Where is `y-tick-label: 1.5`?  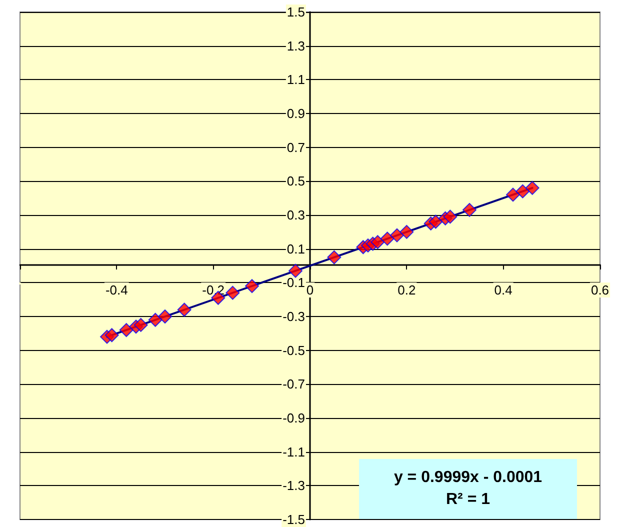 y-tick-label: 1.5 is located at coordinates (295, 12).